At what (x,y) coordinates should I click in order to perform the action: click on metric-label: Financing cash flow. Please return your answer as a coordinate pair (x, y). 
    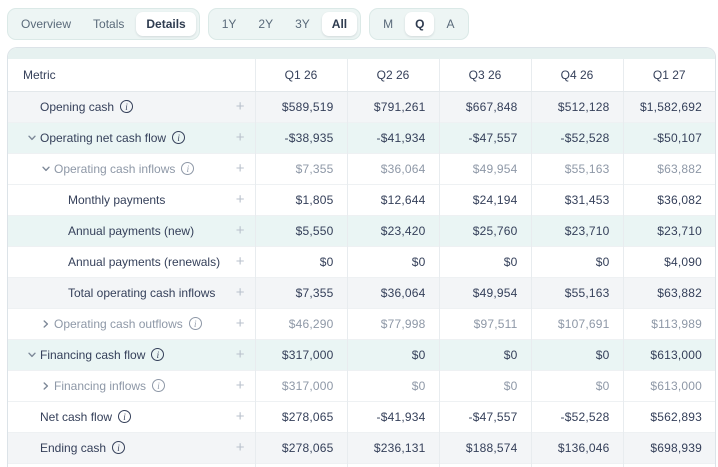
    Looking at the image, I should click on (93, 354).